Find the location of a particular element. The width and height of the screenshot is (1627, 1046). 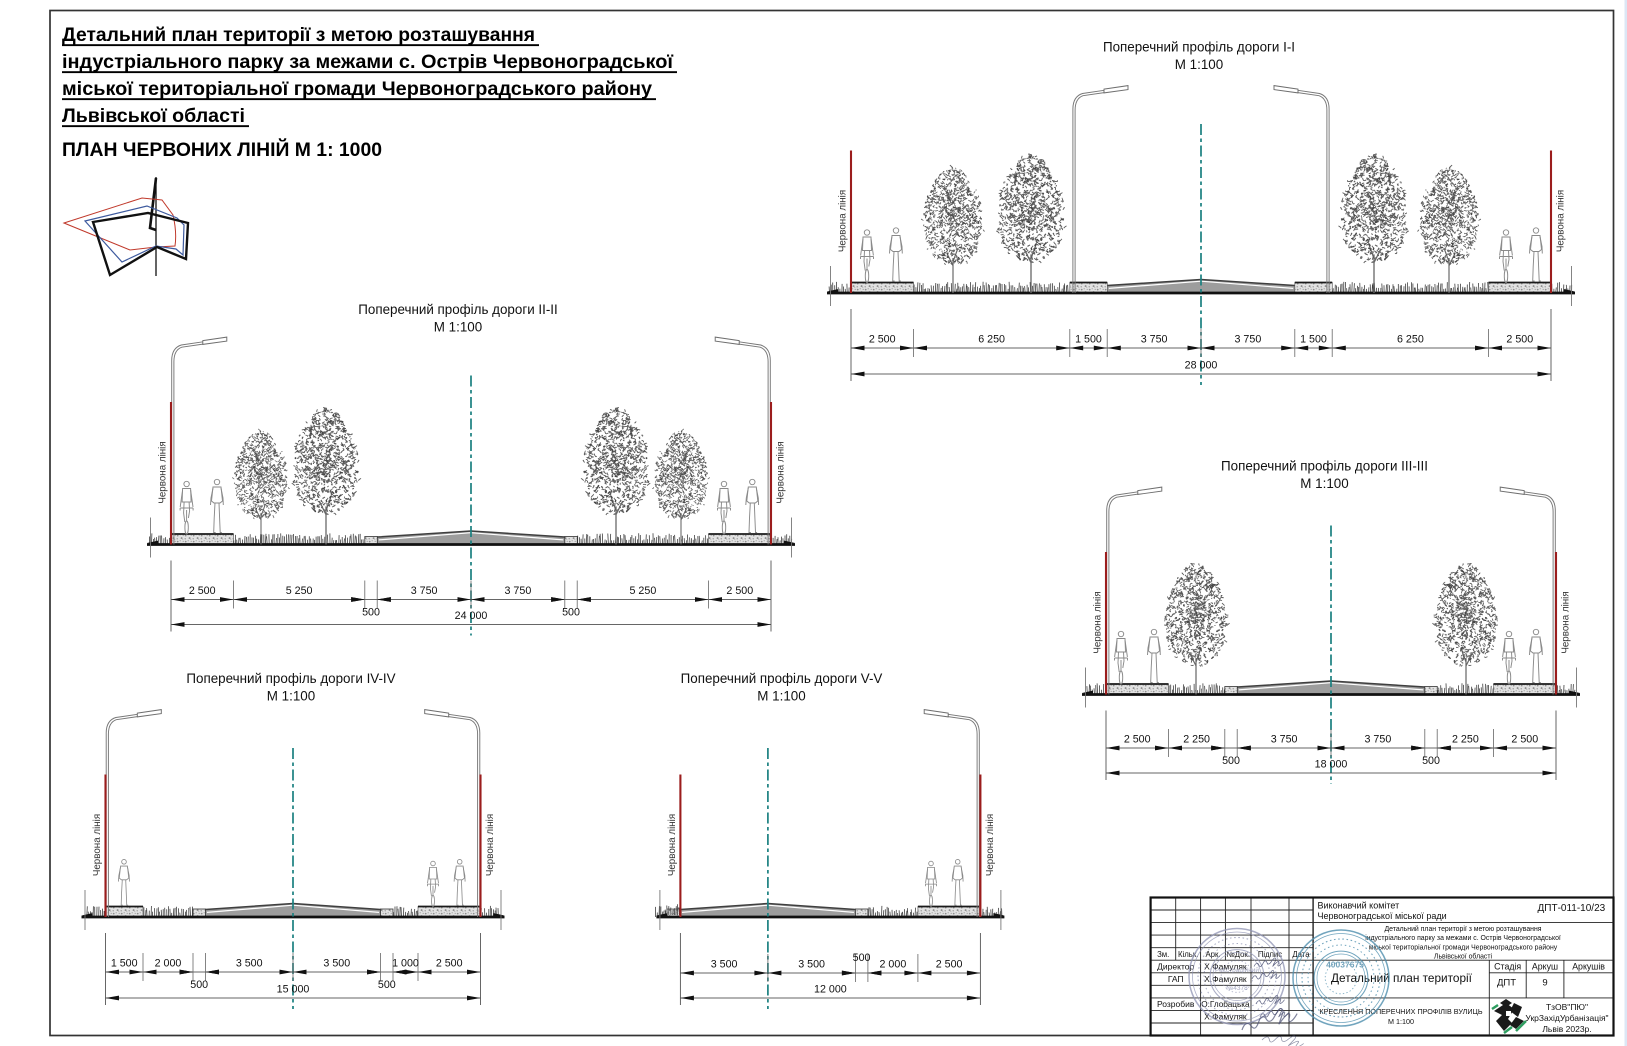

svg-text: Аркуш is located at coordinates (1545, 967).